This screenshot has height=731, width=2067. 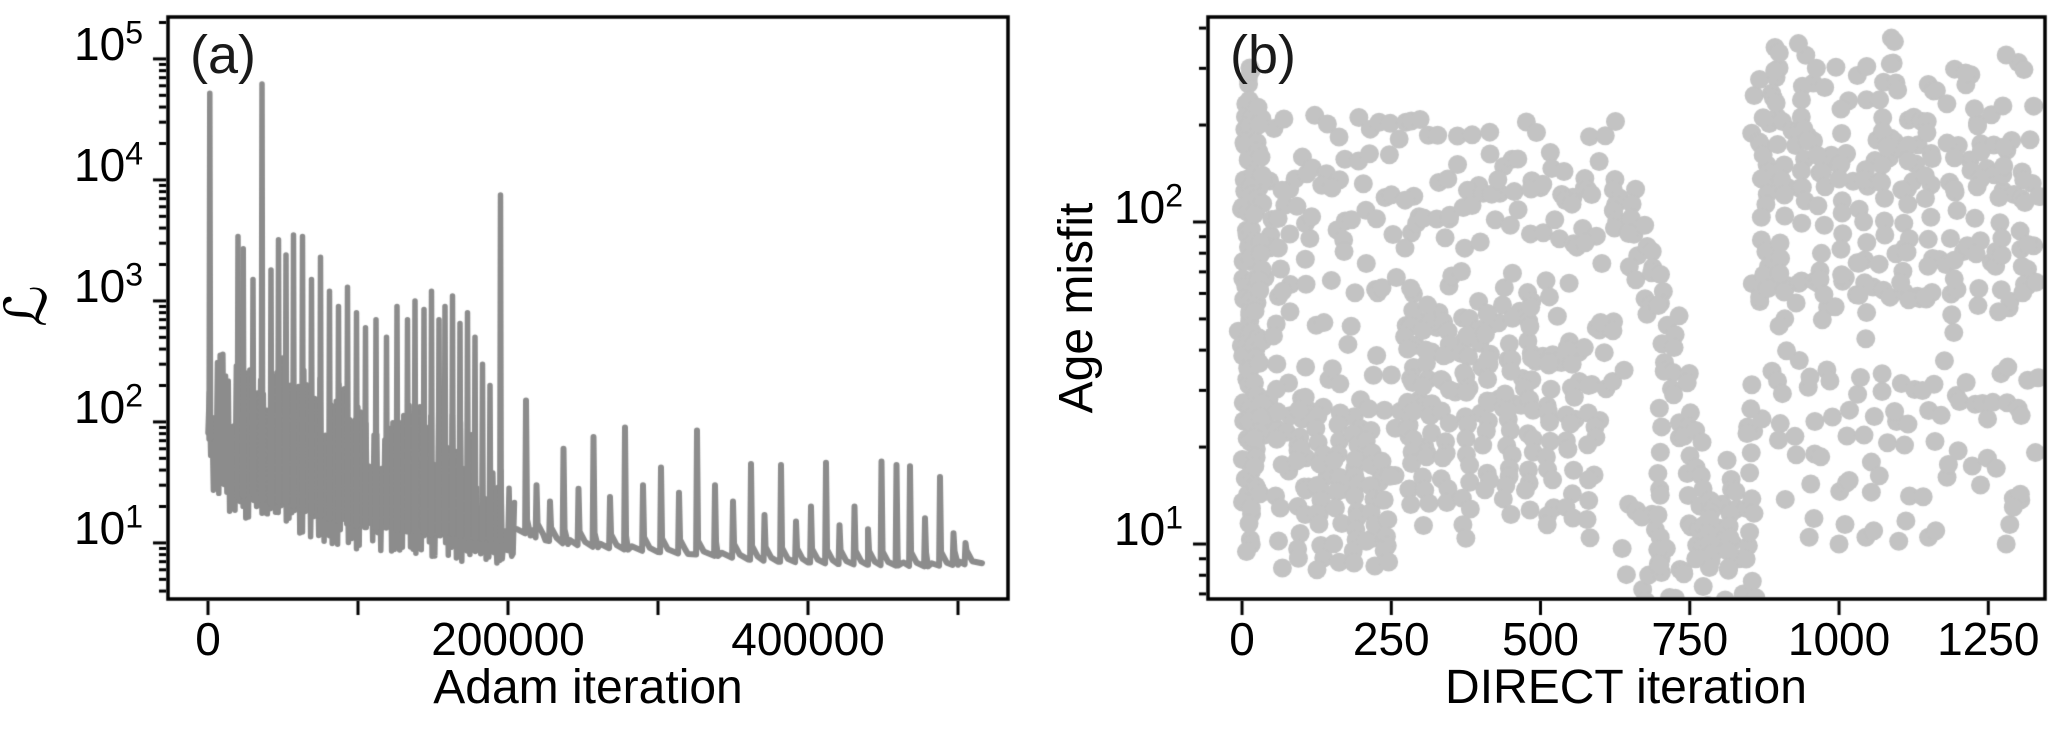 What do you see at coordinates (1988, 639) in the screenshot?
I see `x-tick-label: 1250` at bounding box center [1988, 639].